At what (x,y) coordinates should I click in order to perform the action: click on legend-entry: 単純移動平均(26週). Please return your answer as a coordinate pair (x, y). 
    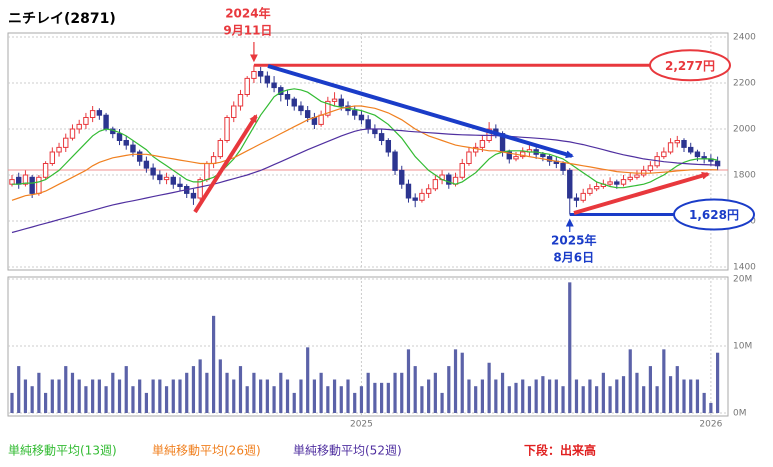
    Looking at the image, I should click on (206, 451).